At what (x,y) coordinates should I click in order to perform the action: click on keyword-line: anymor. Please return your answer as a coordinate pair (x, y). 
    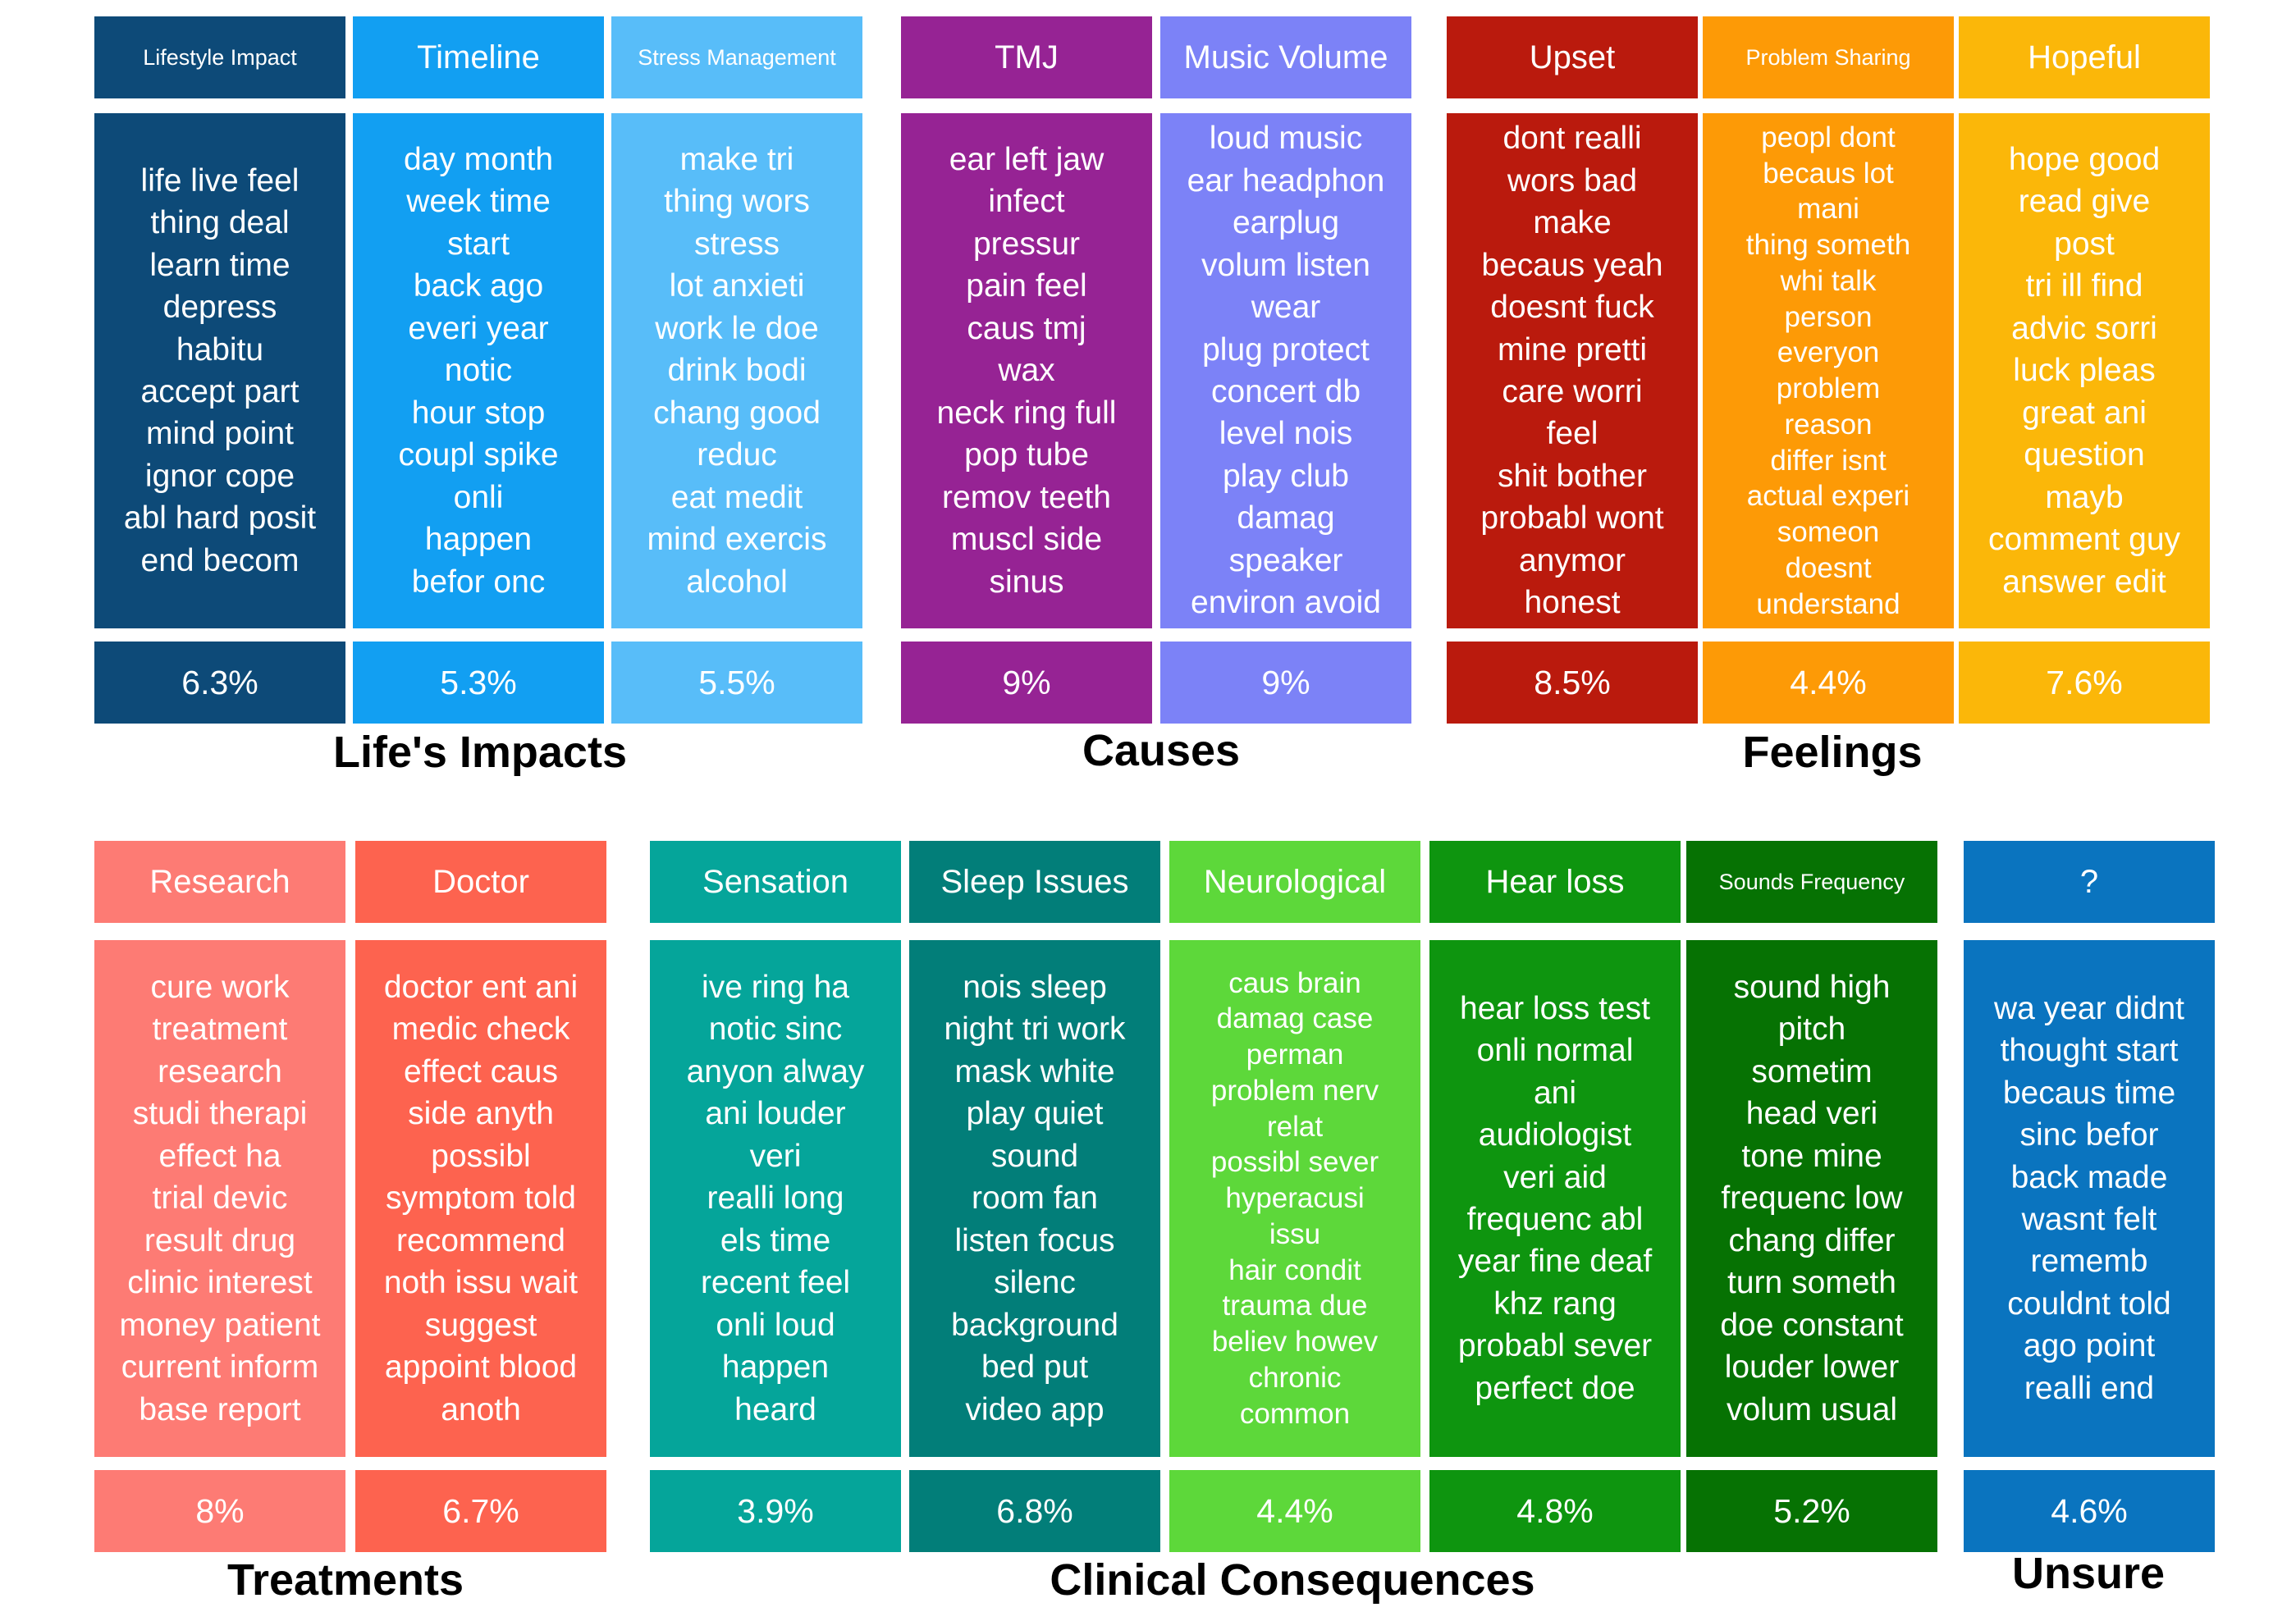
    Looking at the image, I should click on (1572, 560).